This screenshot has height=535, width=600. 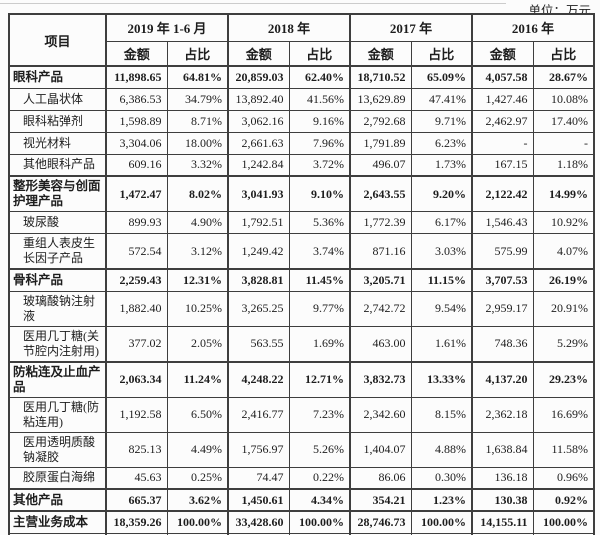 What do you see at coordinates (136, 280) in the screenshot?
I see `amount-cell: 2,259.43` at bounding box center [136, 280].